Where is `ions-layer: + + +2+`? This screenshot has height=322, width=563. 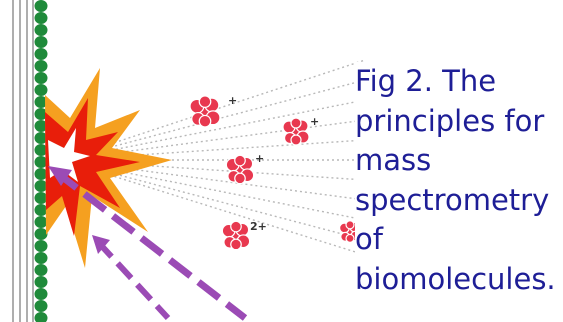 ions-layer: + + +2+ is located at coordinates (275, 172).